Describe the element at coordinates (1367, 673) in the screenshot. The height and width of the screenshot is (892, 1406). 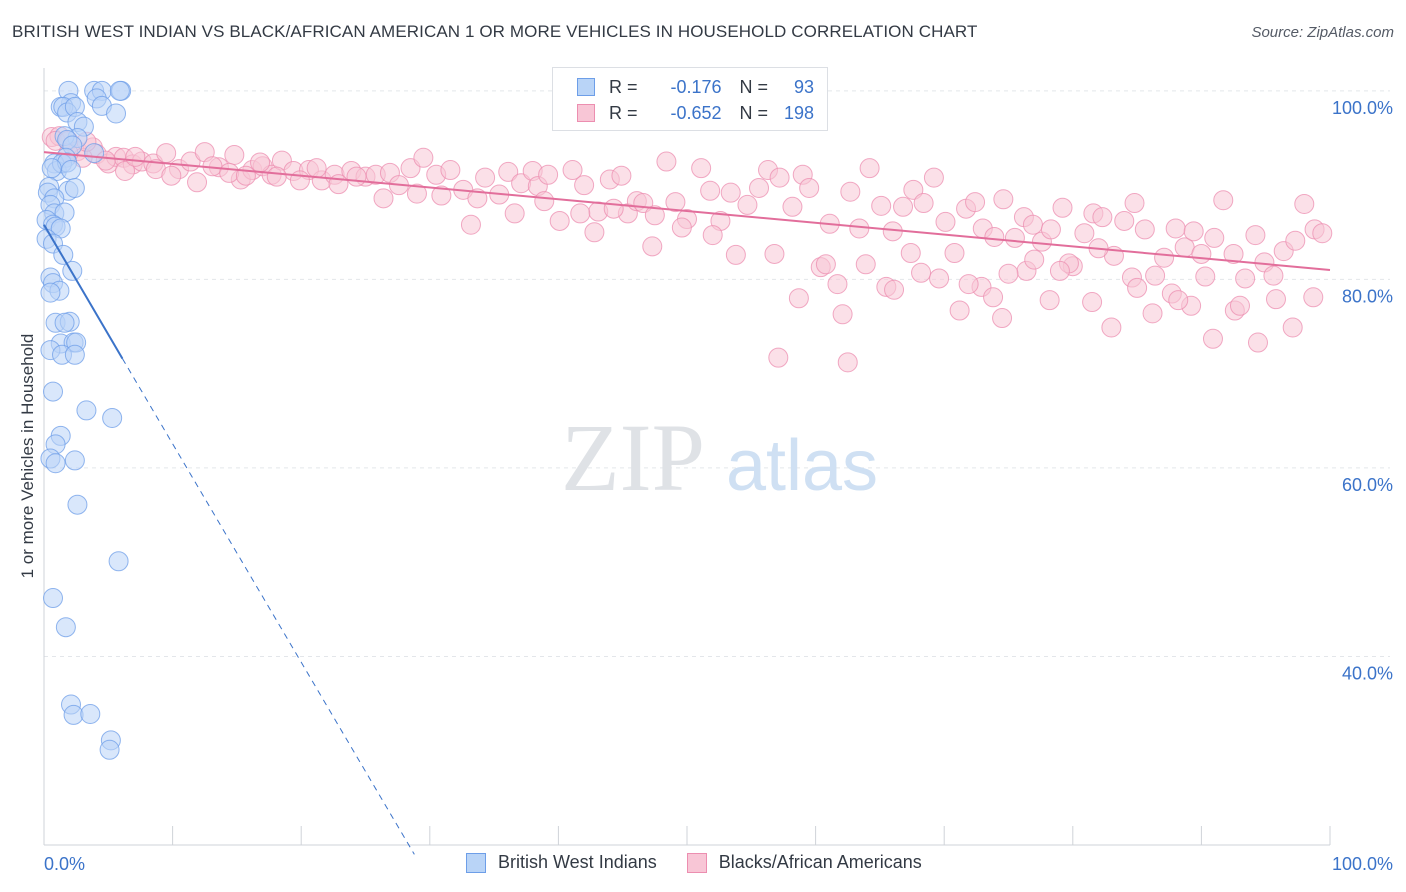
I see `y-tick-label: 40.0%` at that location.